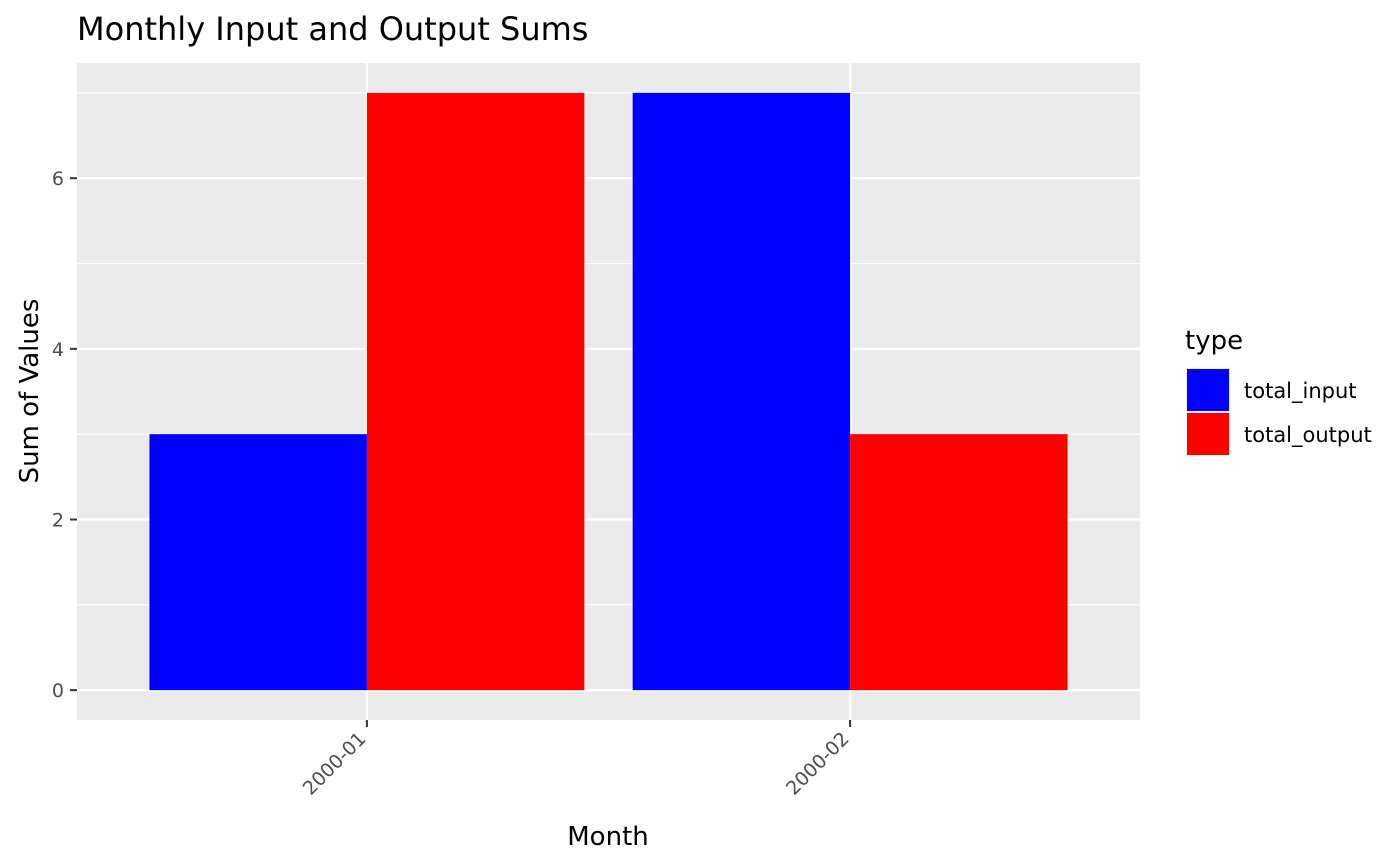  I want to click on legend-label-total_input: total_input, so click(1300, 391).